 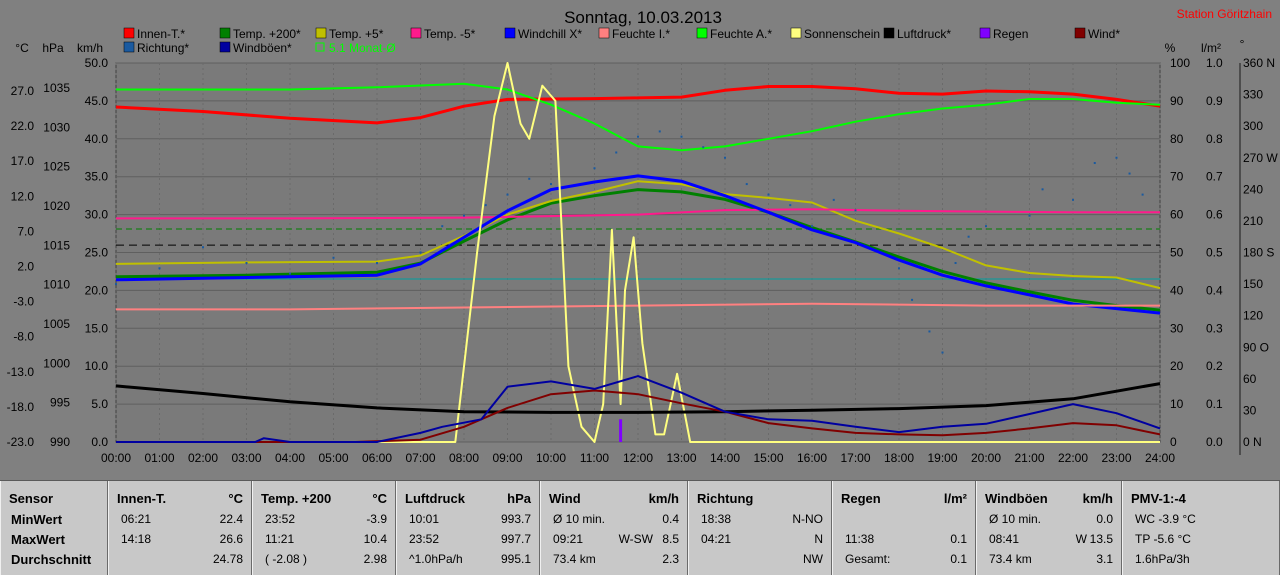 I want to click on table-column: Innen-T. °C 06:21 22.4 14:18 26.6 24.78, so click(x=180, y=528).